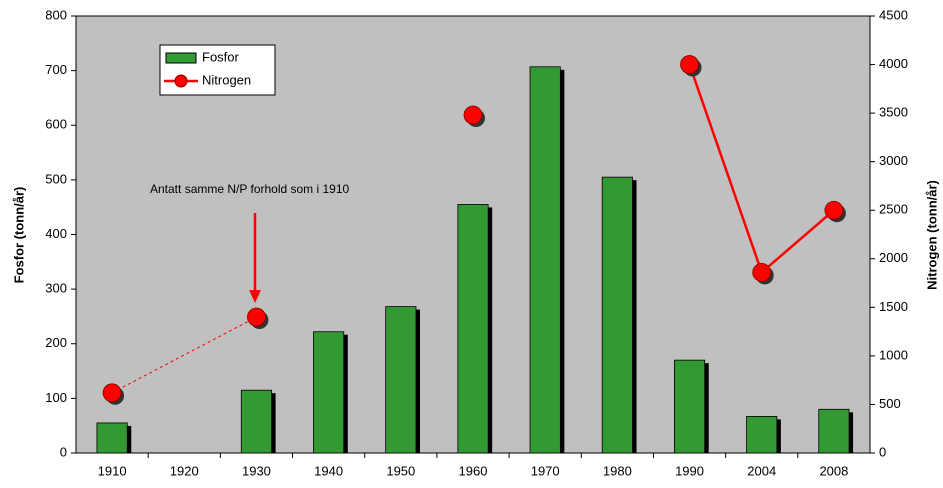 The image size is (943, 488). Describe the element at coordinates (56, 14) in the screenshot. I see `y-tick-label: 800` at that location.